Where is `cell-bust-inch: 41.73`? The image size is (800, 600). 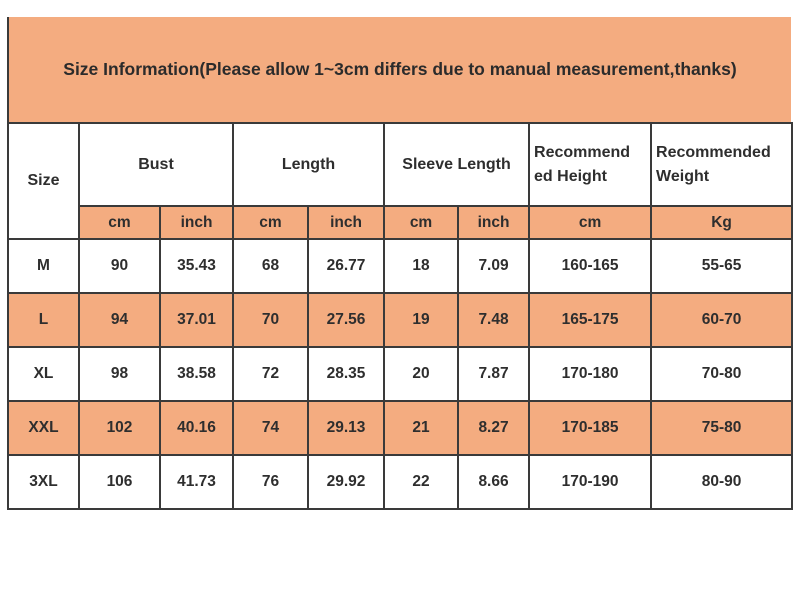 cell-bust-inch: 41.73 is located at coordinates (196, 482).